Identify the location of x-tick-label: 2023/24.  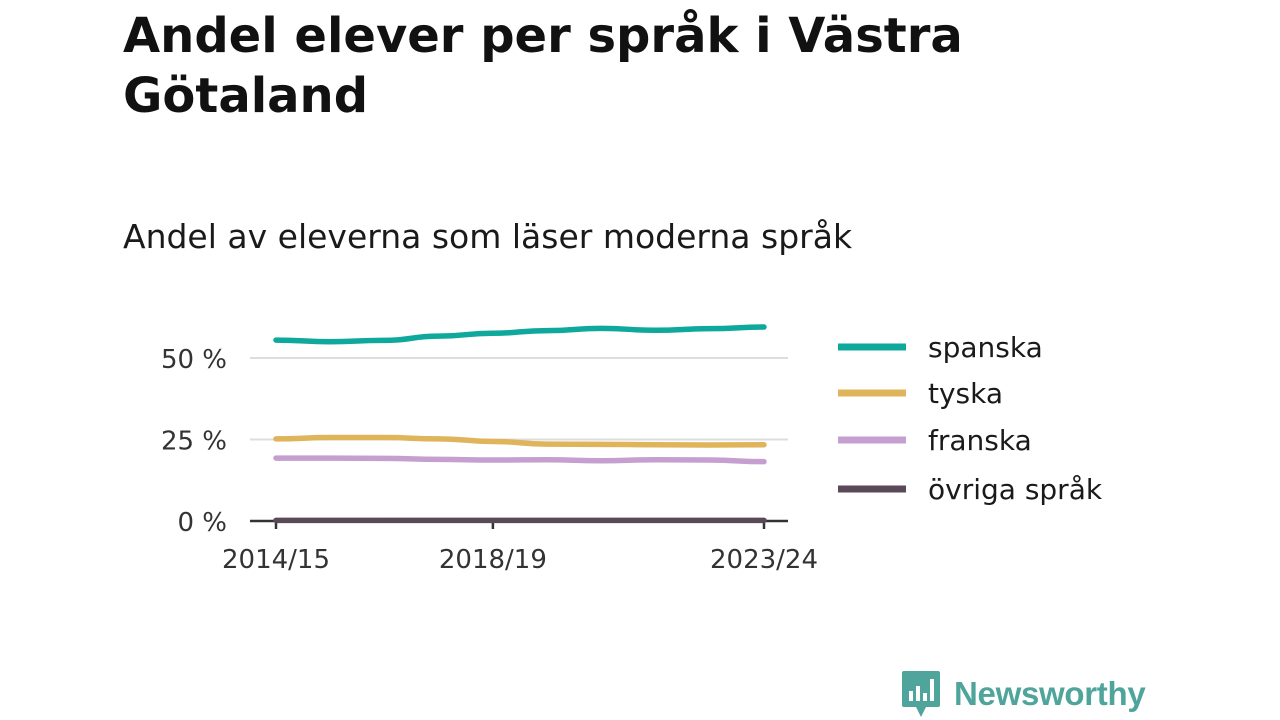
(764, 560).